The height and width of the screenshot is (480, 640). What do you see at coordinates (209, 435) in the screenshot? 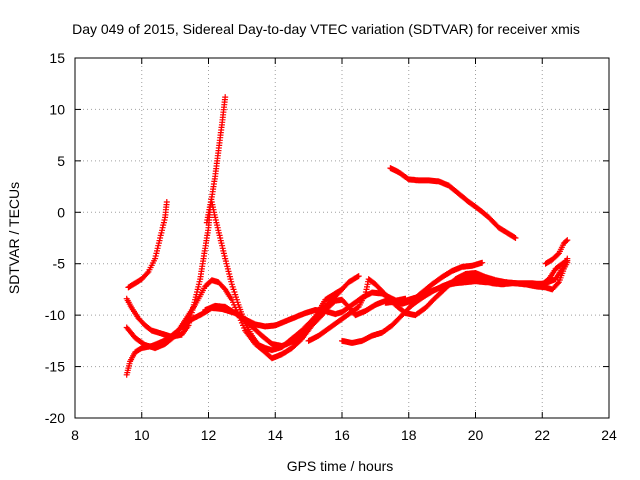
I see `x-tick-label: 12` at bounding box center [209, 435].